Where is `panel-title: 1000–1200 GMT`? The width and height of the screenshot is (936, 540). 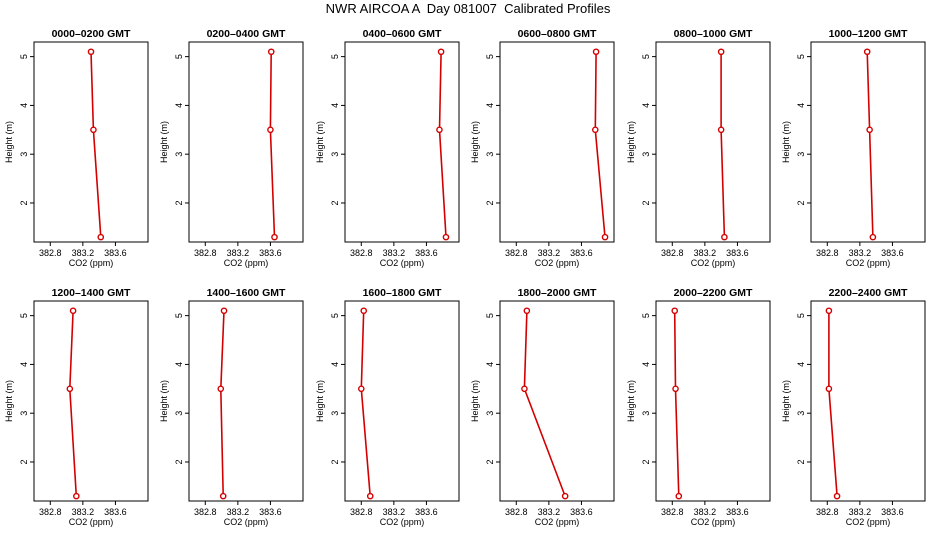
panel-title: 1000–1200 GMT is located at coordinates (868, 34).